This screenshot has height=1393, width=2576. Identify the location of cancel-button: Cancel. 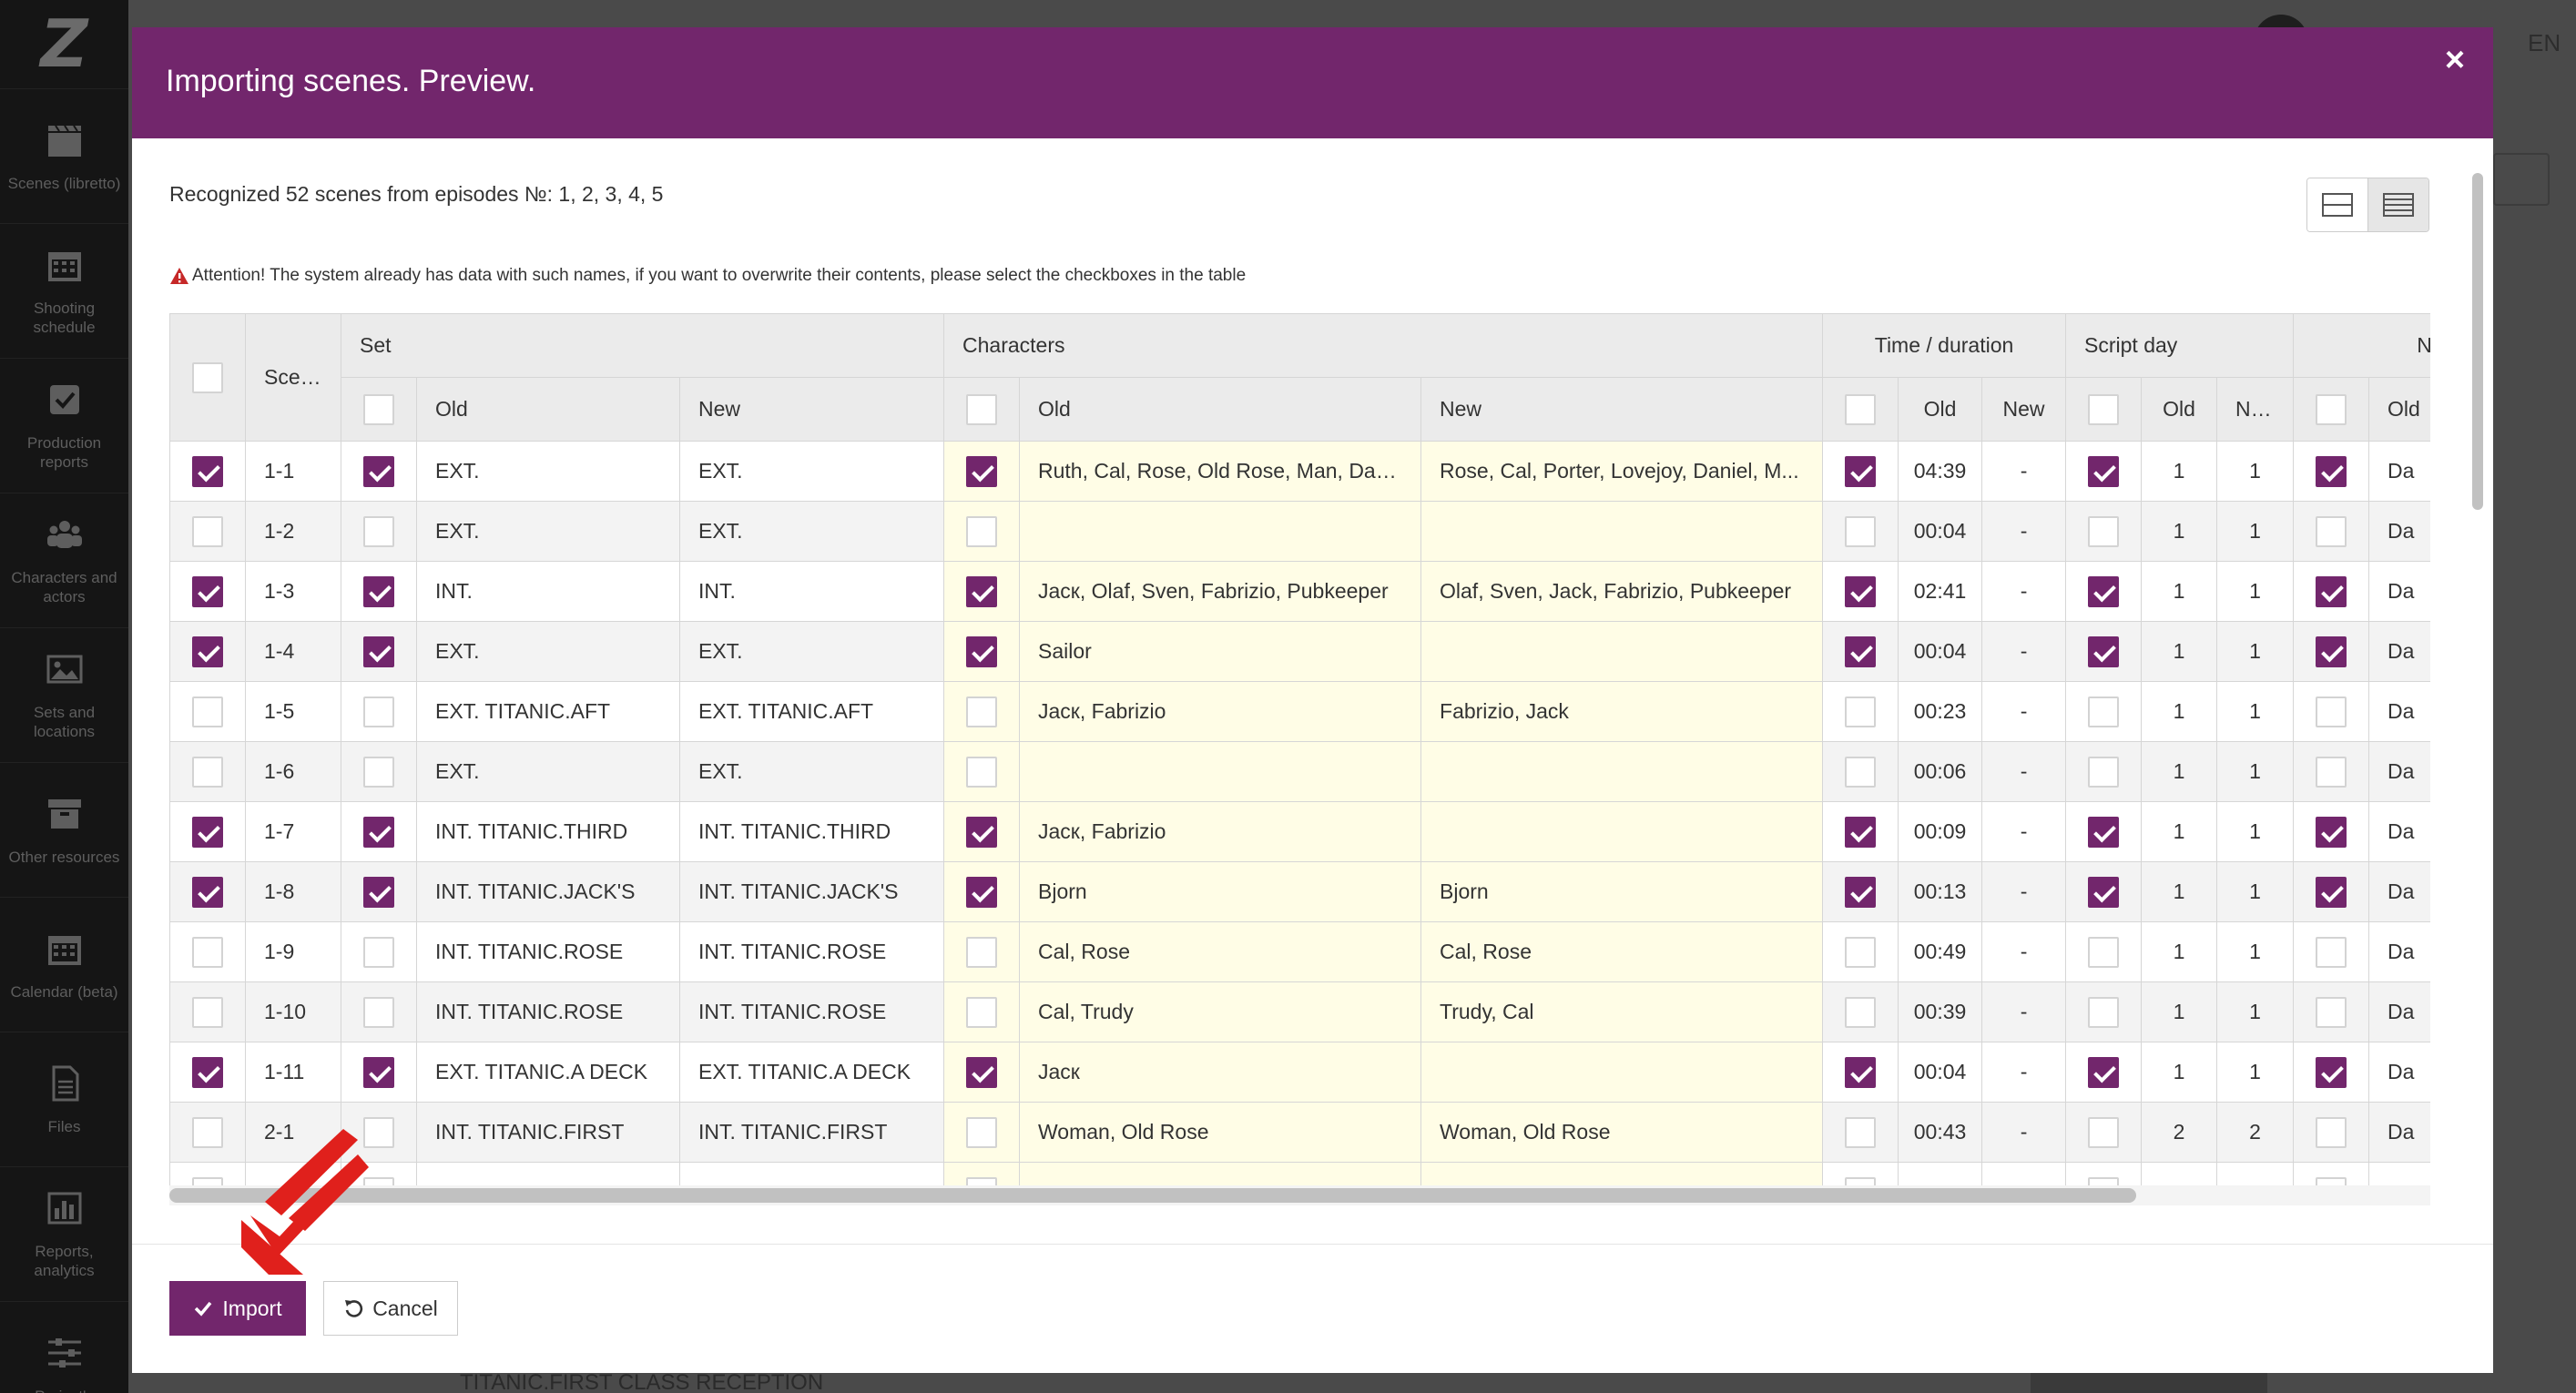
(390, 1308).